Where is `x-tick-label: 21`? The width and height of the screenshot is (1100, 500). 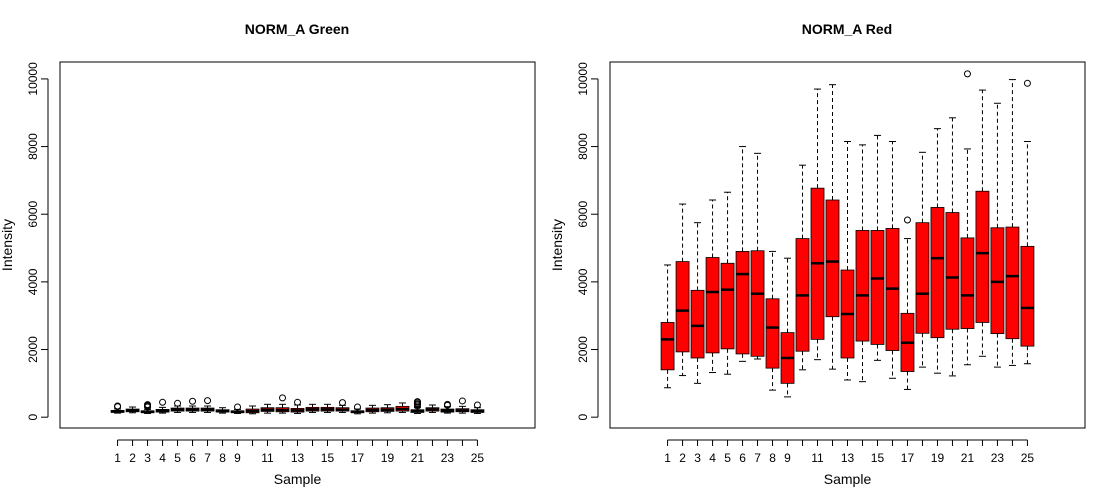
x-tick-label: 21 is located at coordinates (418, 458).